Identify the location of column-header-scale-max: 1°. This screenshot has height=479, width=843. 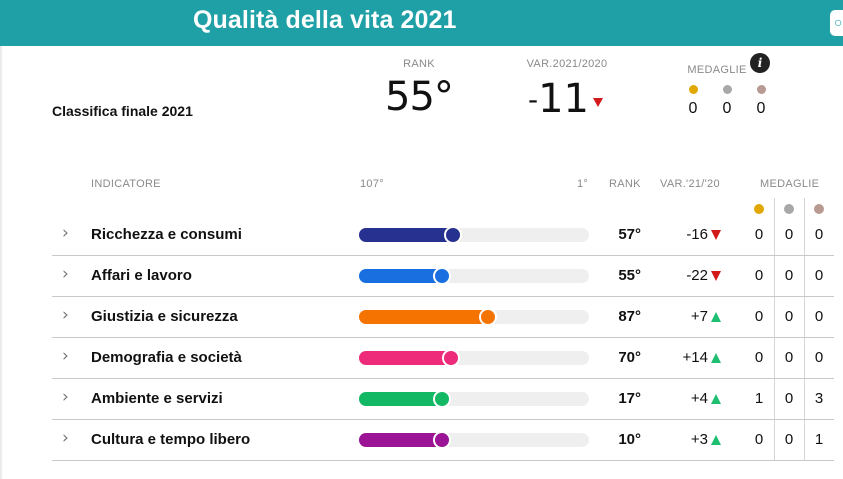
(583, 184).